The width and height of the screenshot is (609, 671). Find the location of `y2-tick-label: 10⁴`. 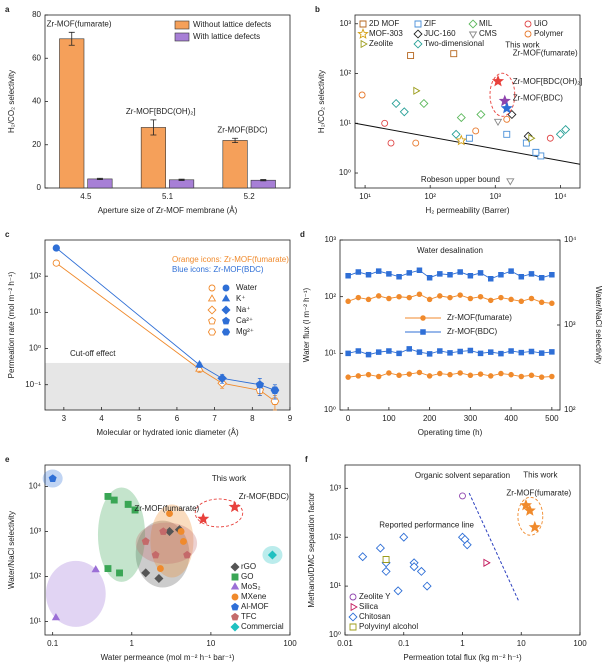

y2-tick-label: 10⁴ is located at coordinates (570, 239).